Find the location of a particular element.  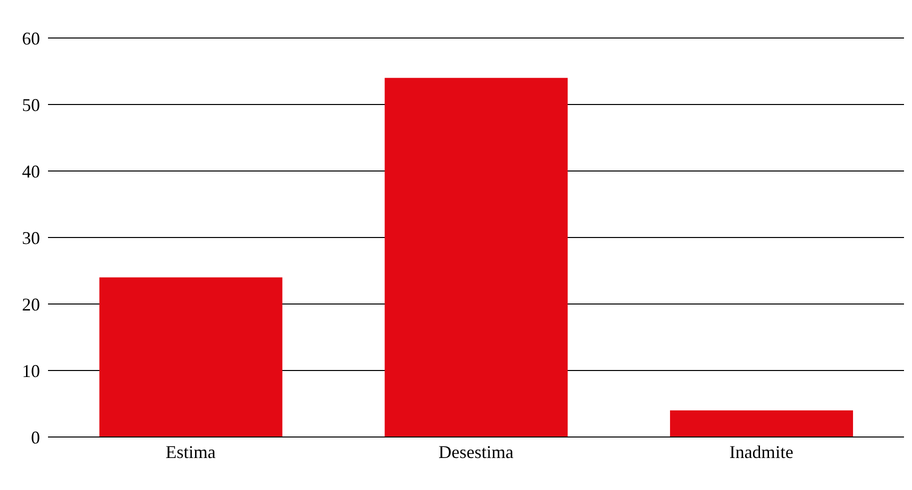

y-tick-label: 0 is located at coordinates (35, 437).